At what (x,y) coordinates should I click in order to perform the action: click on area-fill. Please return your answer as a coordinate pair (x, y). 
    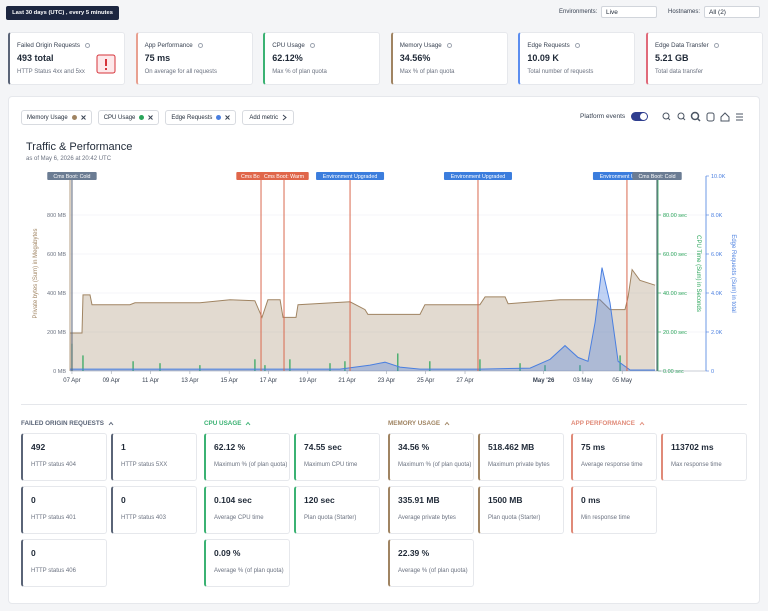
    Looking at the image, I should click on (363, 319).